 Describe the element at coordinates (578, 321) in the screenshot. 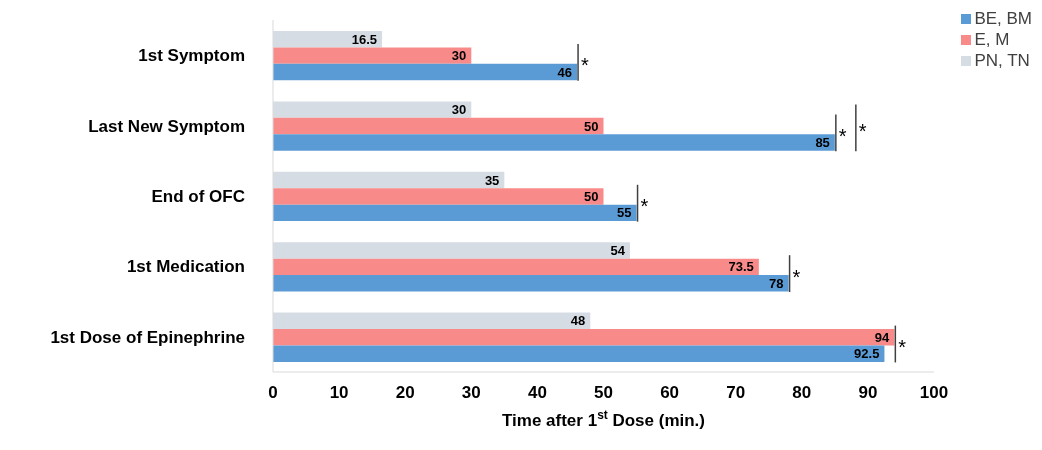

I see `data-label: 48` at that location.